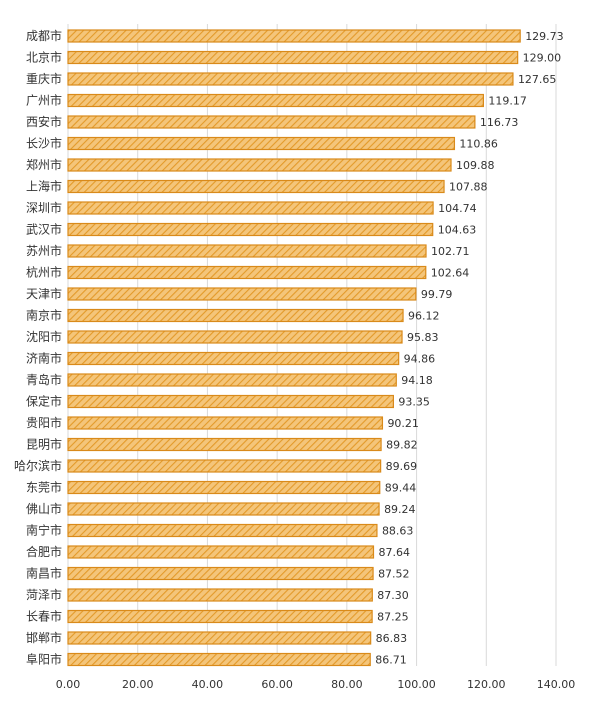 The height and width of the screenshot is (712, 600). I want to click on value-label: 89.82, so click(402, 445).